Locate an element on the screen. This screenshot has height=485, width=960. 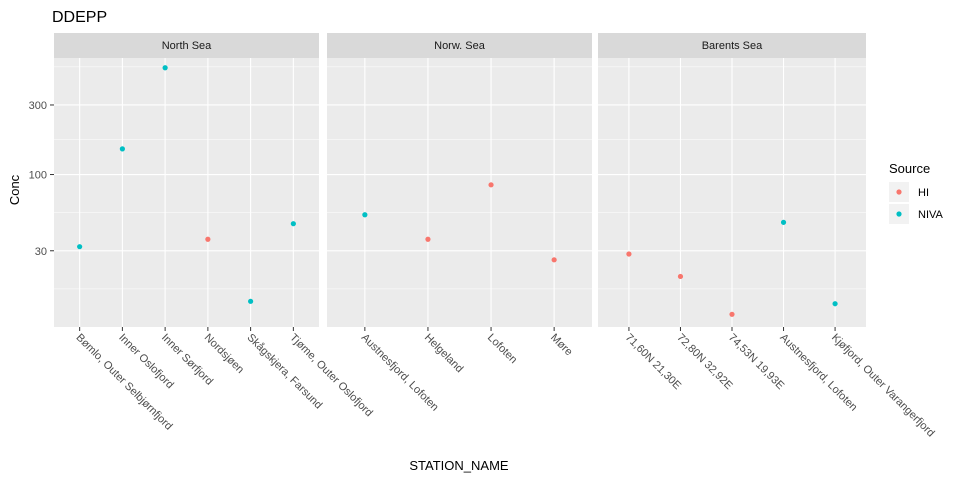
x-tick-label: Helgeland is located at coordinates (444, 354).